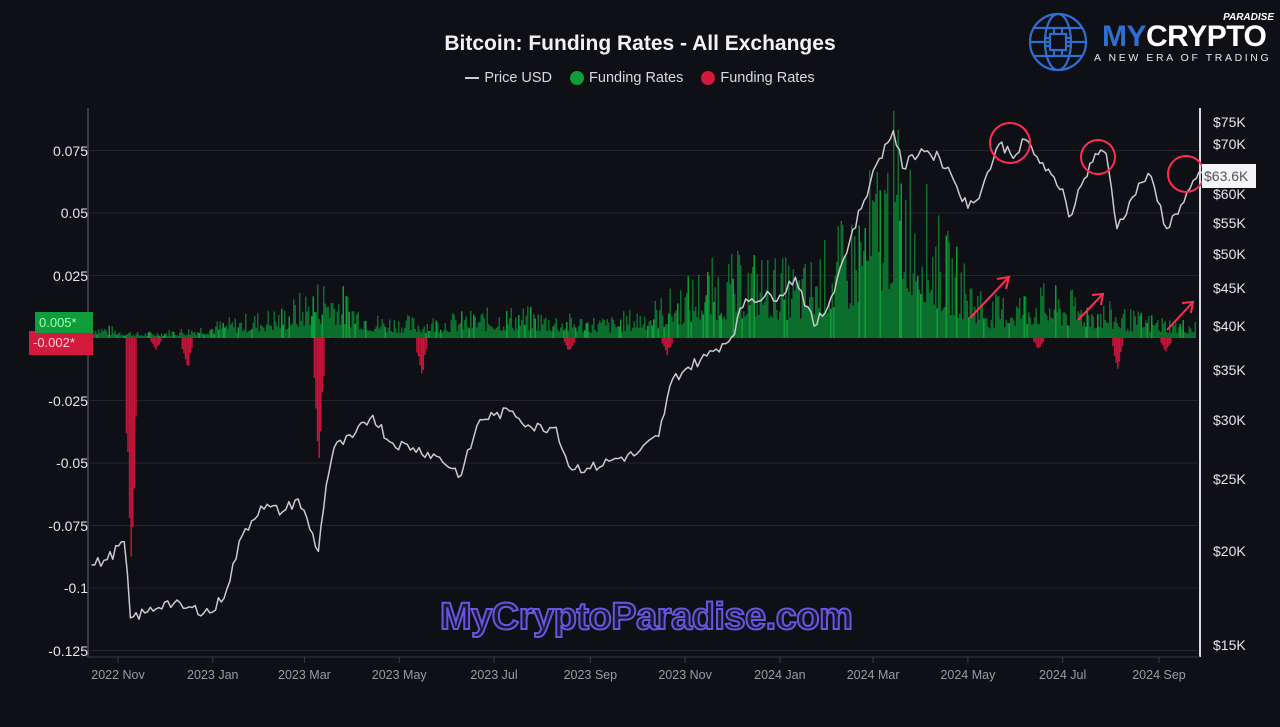 This screenshot has width=1280, height=727. Describe the element at coordinates (640, 43) in the screenshot. I see `chart-title: Bitcoin: Funding Rates - All Exchanges` at that location.